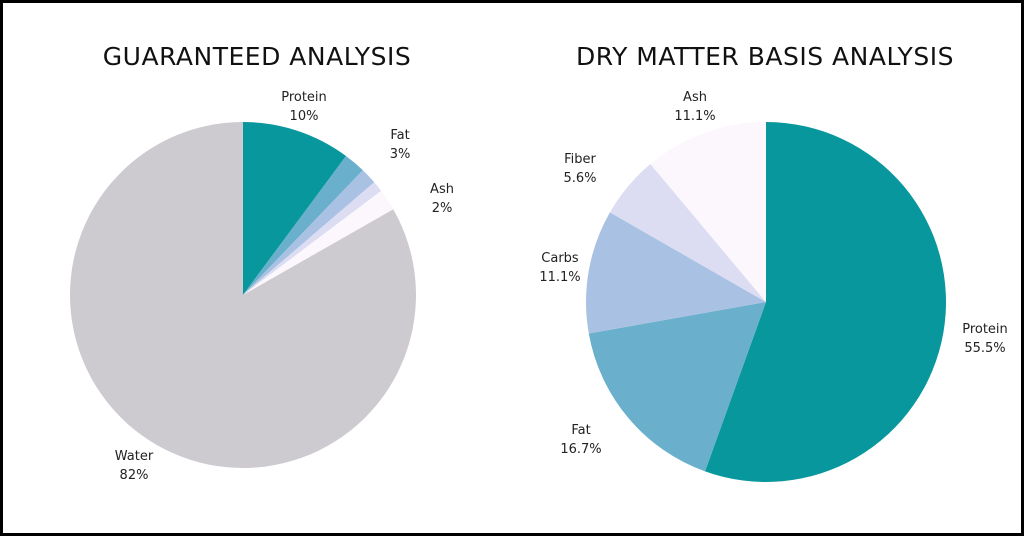 The image size is (1024, 536). I want to click on slice-value-fiber: 5.6%, so click(579, 178).